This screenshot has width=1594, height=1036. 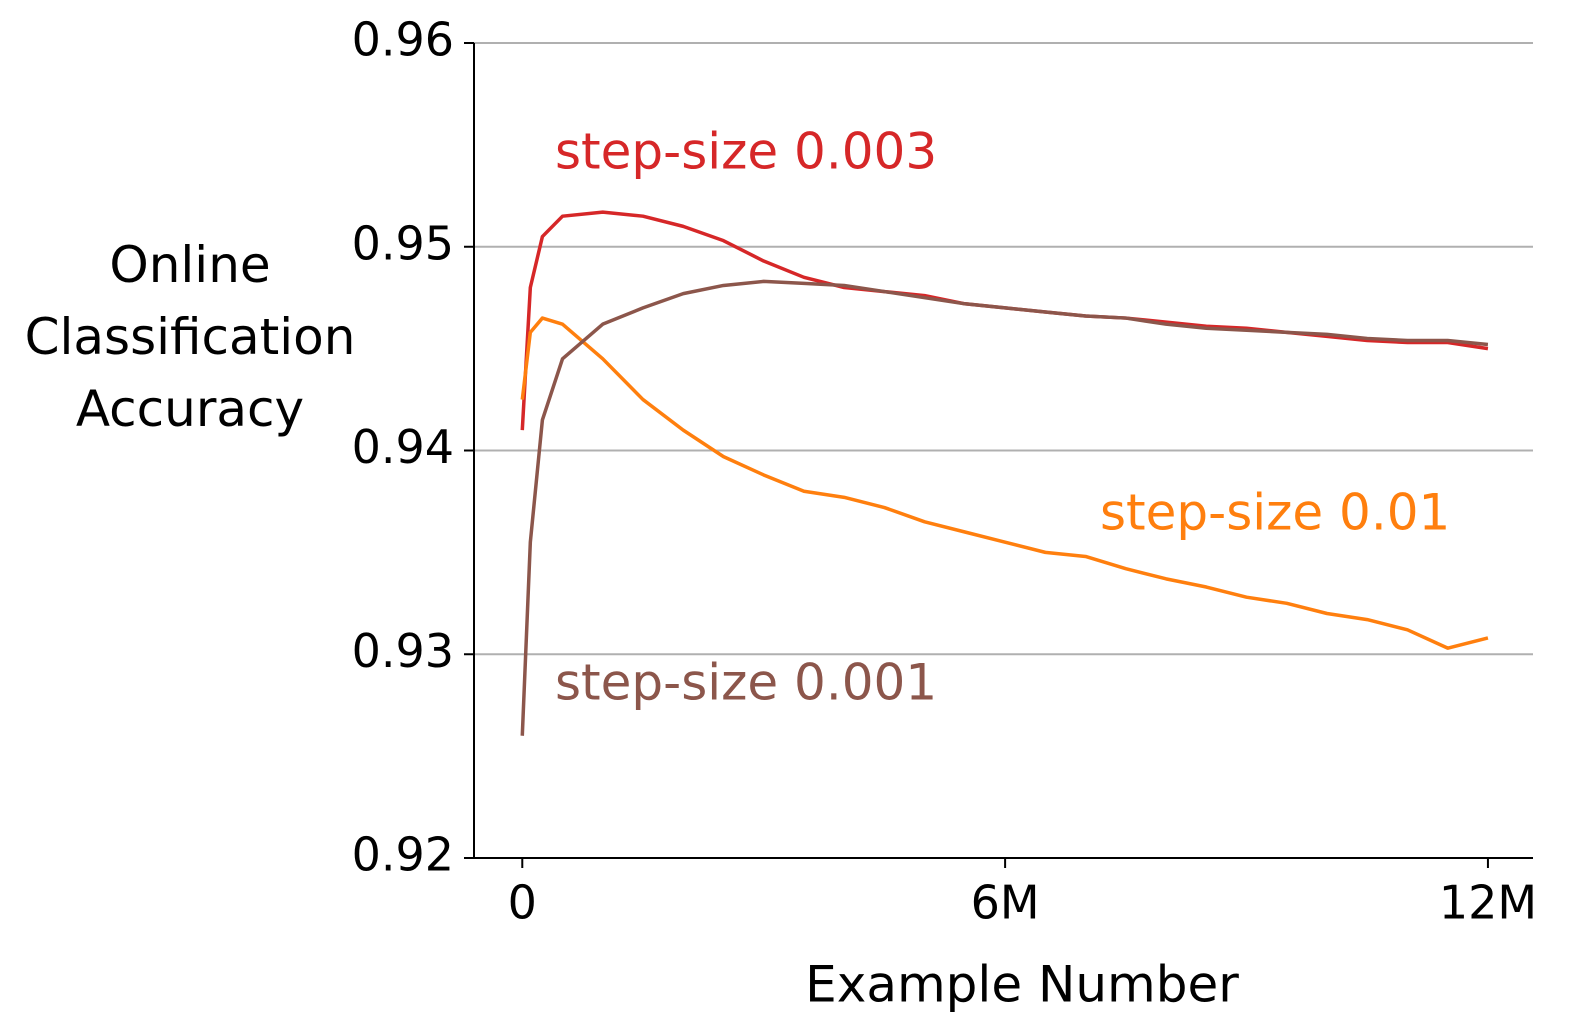 I want to click on series-line, so click(x=1004, y=320).